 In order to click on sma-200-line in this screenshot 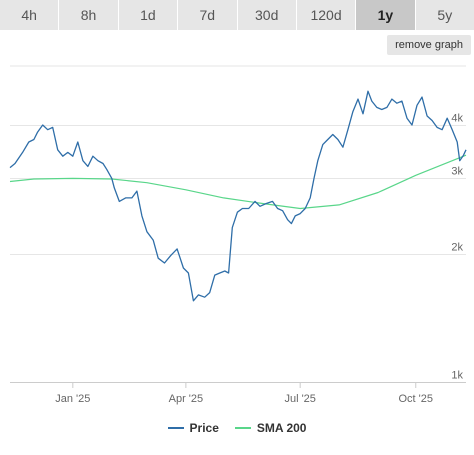, I will do `click(238, 182)`.